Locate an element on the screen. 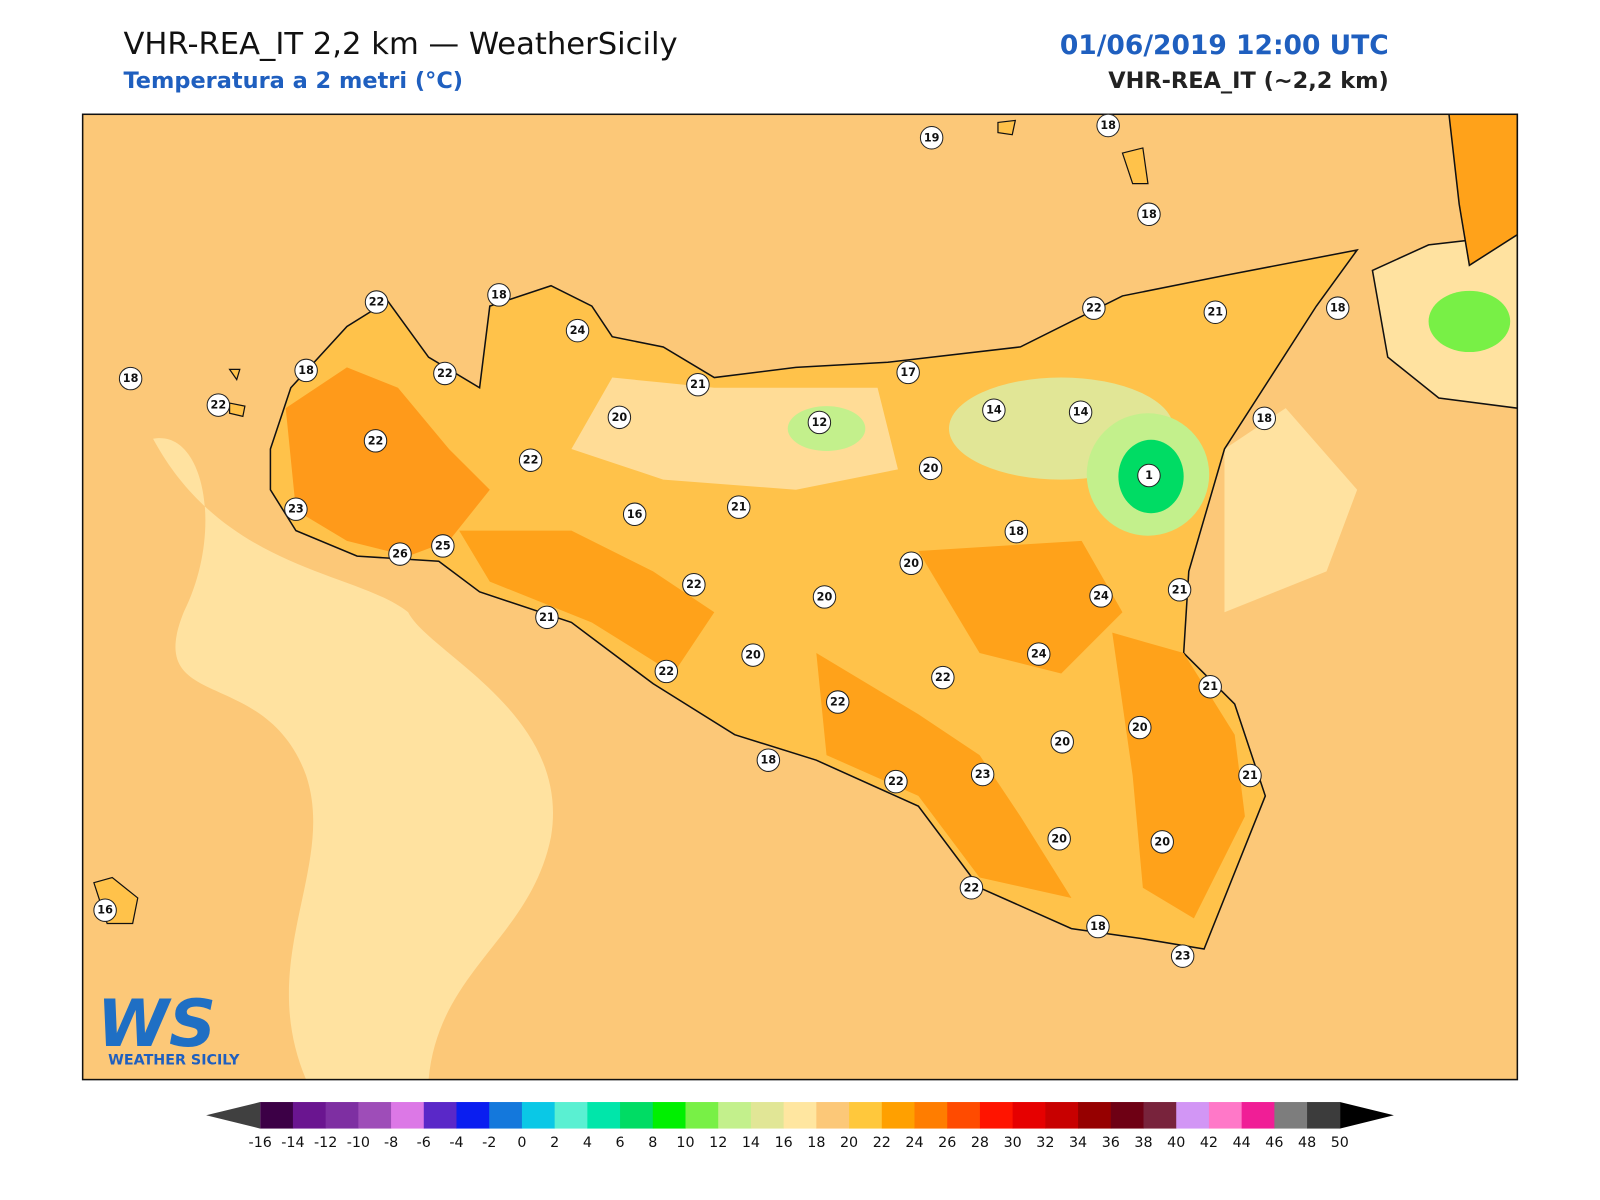 Image resolution: width=1600 pixels, height=1200 pixels. colorbar-tick-label: 24 is located at coordinates (914, 1143).